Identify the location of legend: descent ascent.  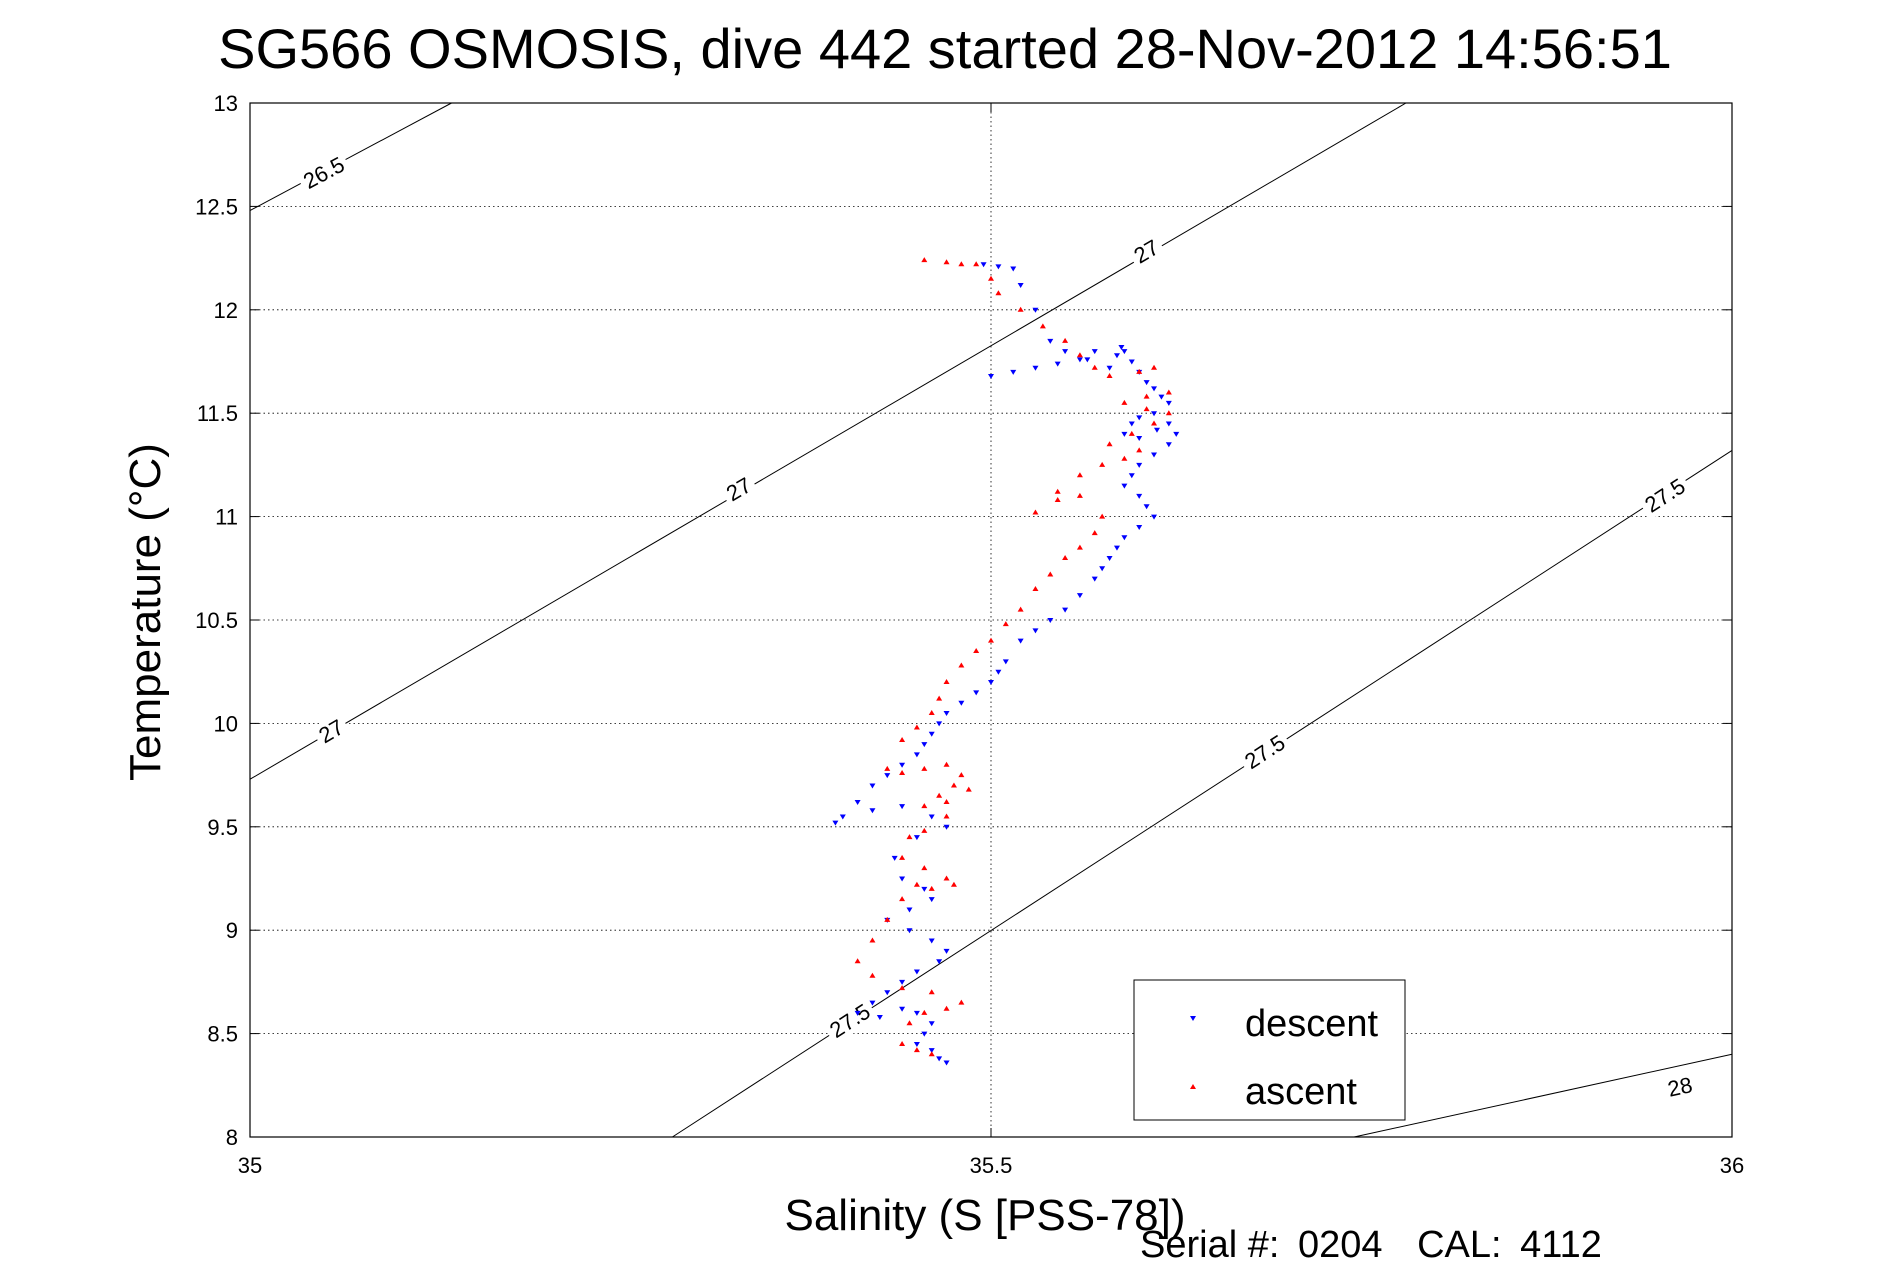
(1269, 1050).